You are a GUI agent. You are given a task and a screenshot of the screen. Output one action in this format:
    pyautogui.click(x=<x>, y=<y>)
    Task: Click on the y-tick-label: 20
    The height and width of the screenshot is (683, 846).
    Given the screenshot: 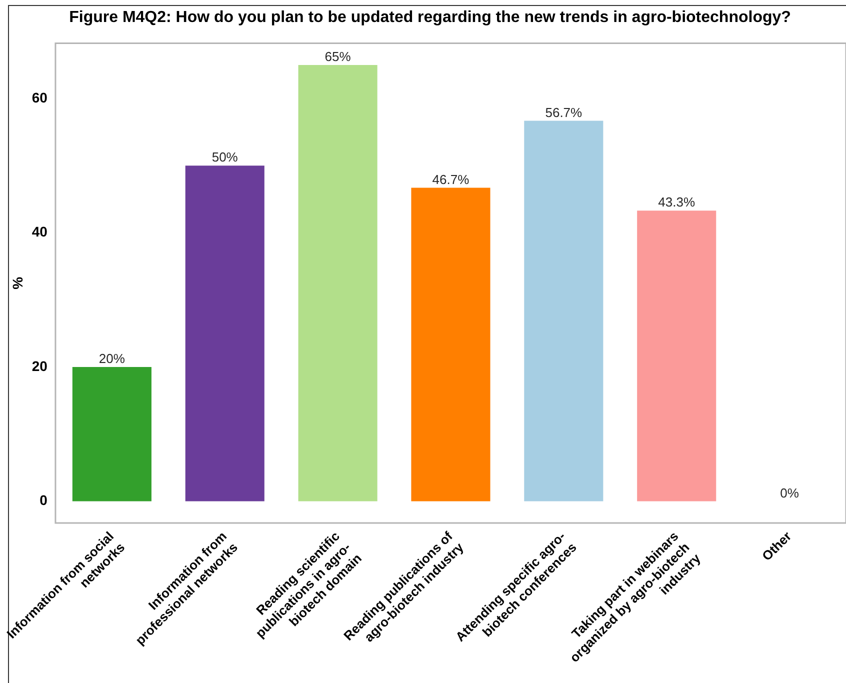 What is the action you would take?
    pyautogui.click(x=40, y=366)
    